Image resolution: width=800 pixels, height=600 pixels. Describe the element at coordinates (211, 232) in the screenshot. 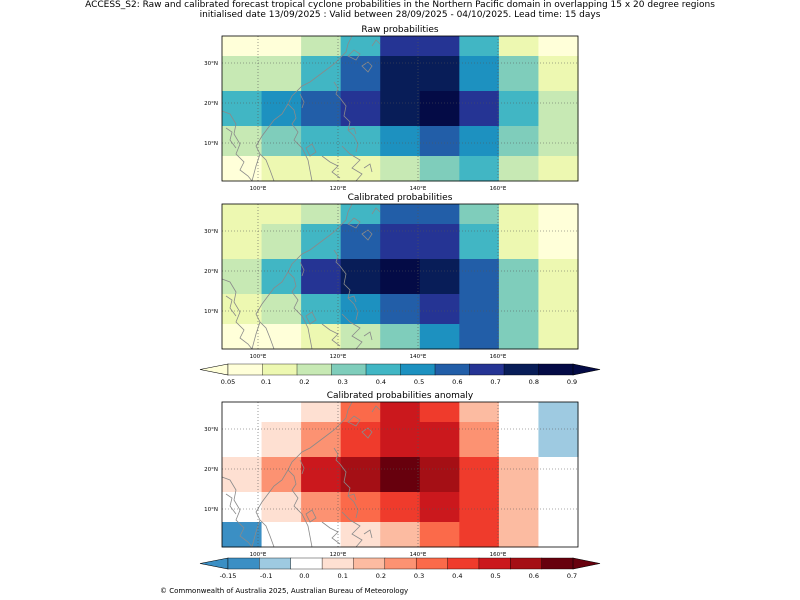

I see `calibrated-ytick-label: 30°N` at that location.